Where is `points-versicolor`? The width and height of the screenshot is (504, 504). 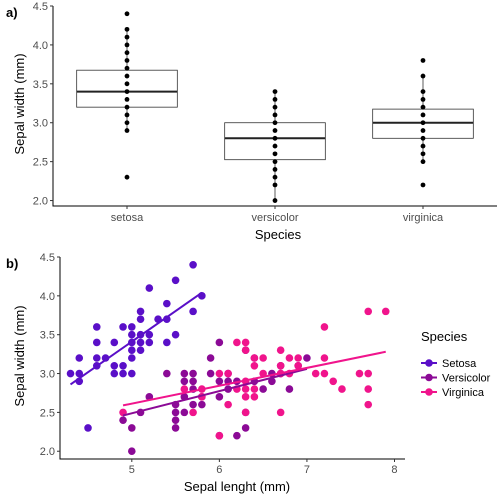 points-versicolor is located at coordinates (275, 146).